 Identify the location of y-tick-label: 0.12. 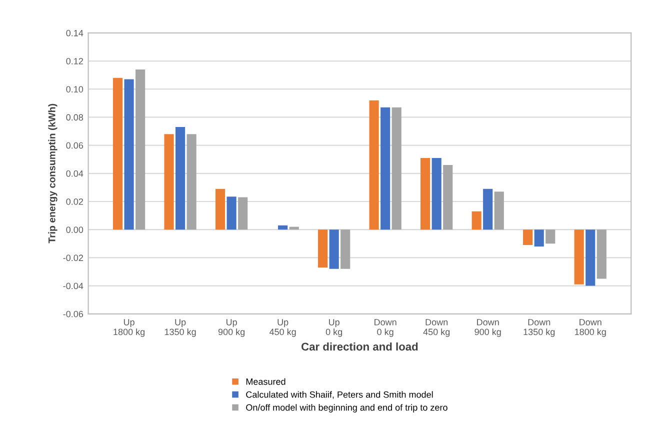
(74, 61).